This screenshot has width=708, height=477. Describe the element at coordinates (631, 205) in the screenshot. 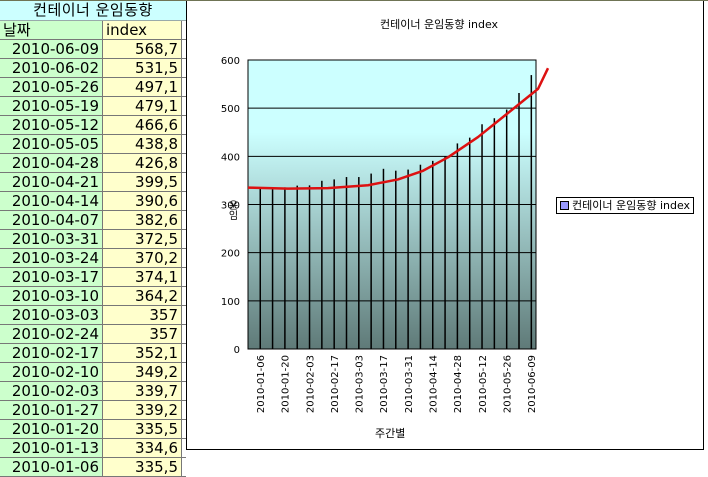

I see `legend-label: 컨테이너 운임동향 index` at that location.